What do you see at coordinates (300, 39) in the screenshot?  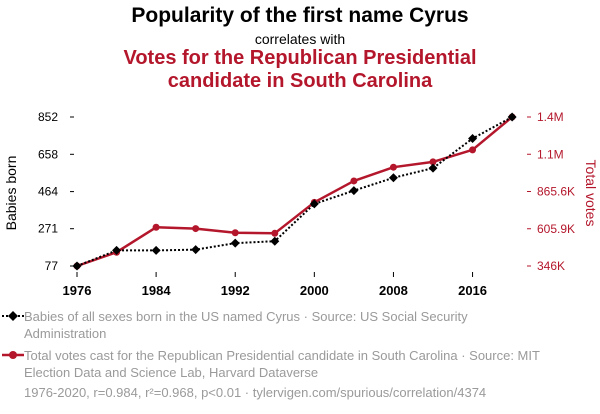 I see `chart-subtitle: correlates with` at bounding box center [300, 39].